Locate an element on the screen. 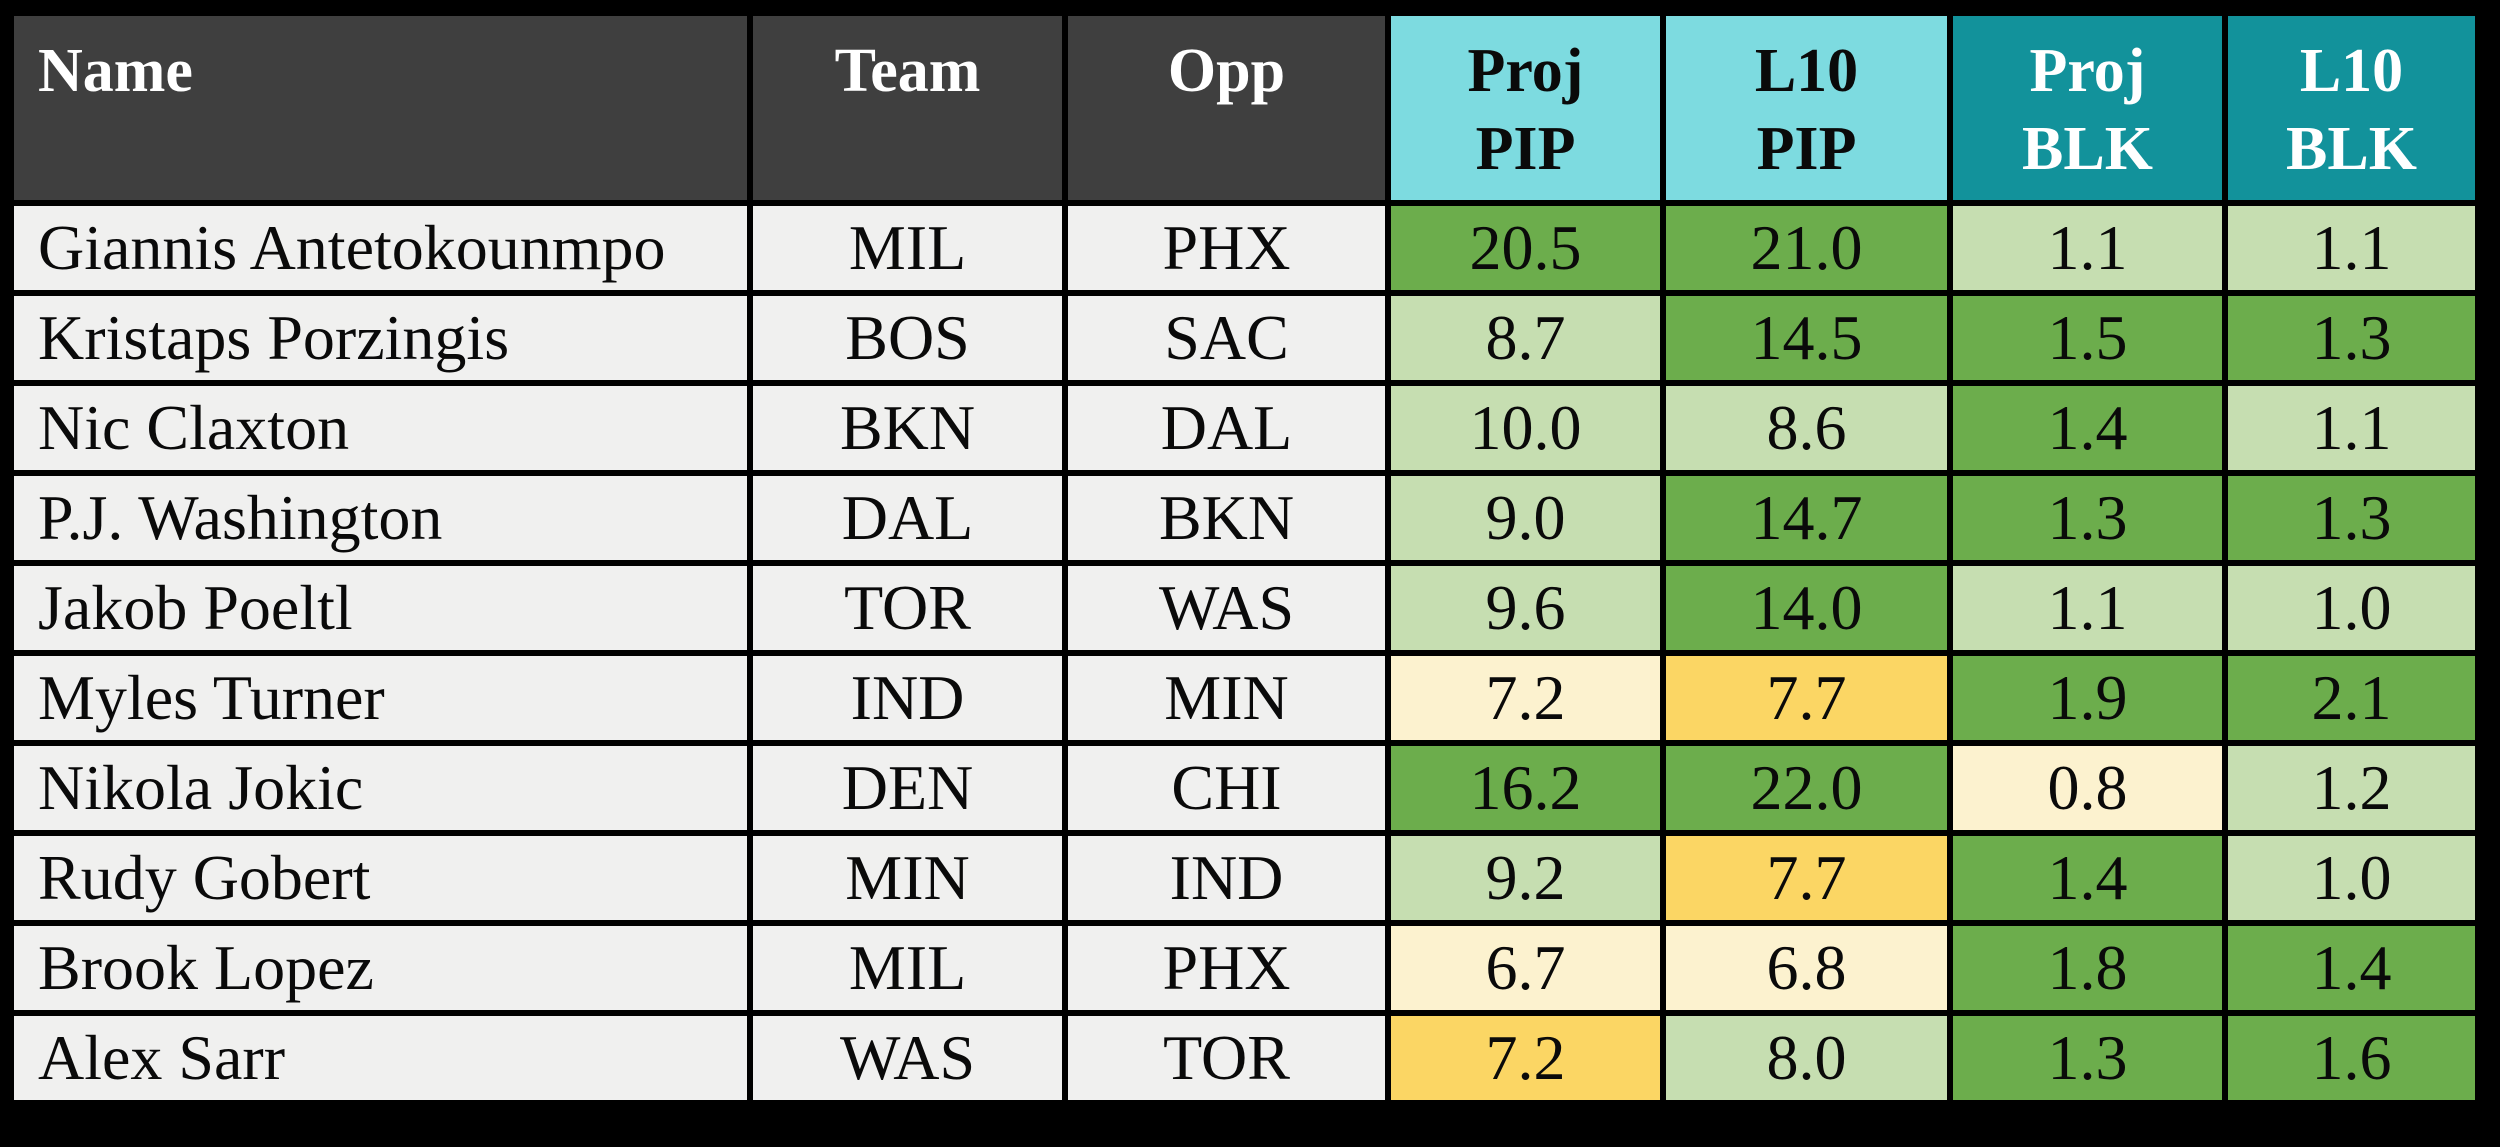 The width and height of the screenshot is (2500, 1147). l10-pip-cell: 8.6 is located at coordinates (1806, 428).